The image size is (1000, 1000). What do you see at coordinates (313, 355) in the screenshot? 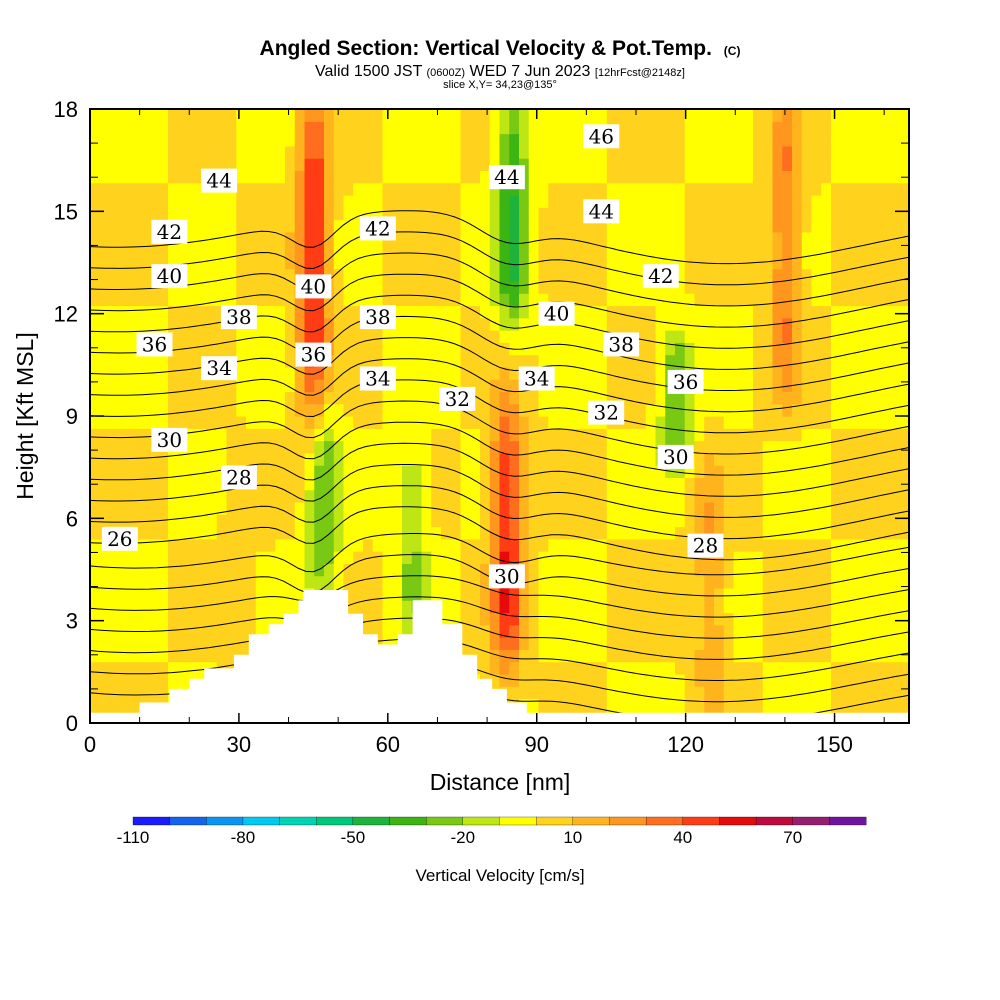
I see `contour-label-text: 36` at bounding box center [313, 355].